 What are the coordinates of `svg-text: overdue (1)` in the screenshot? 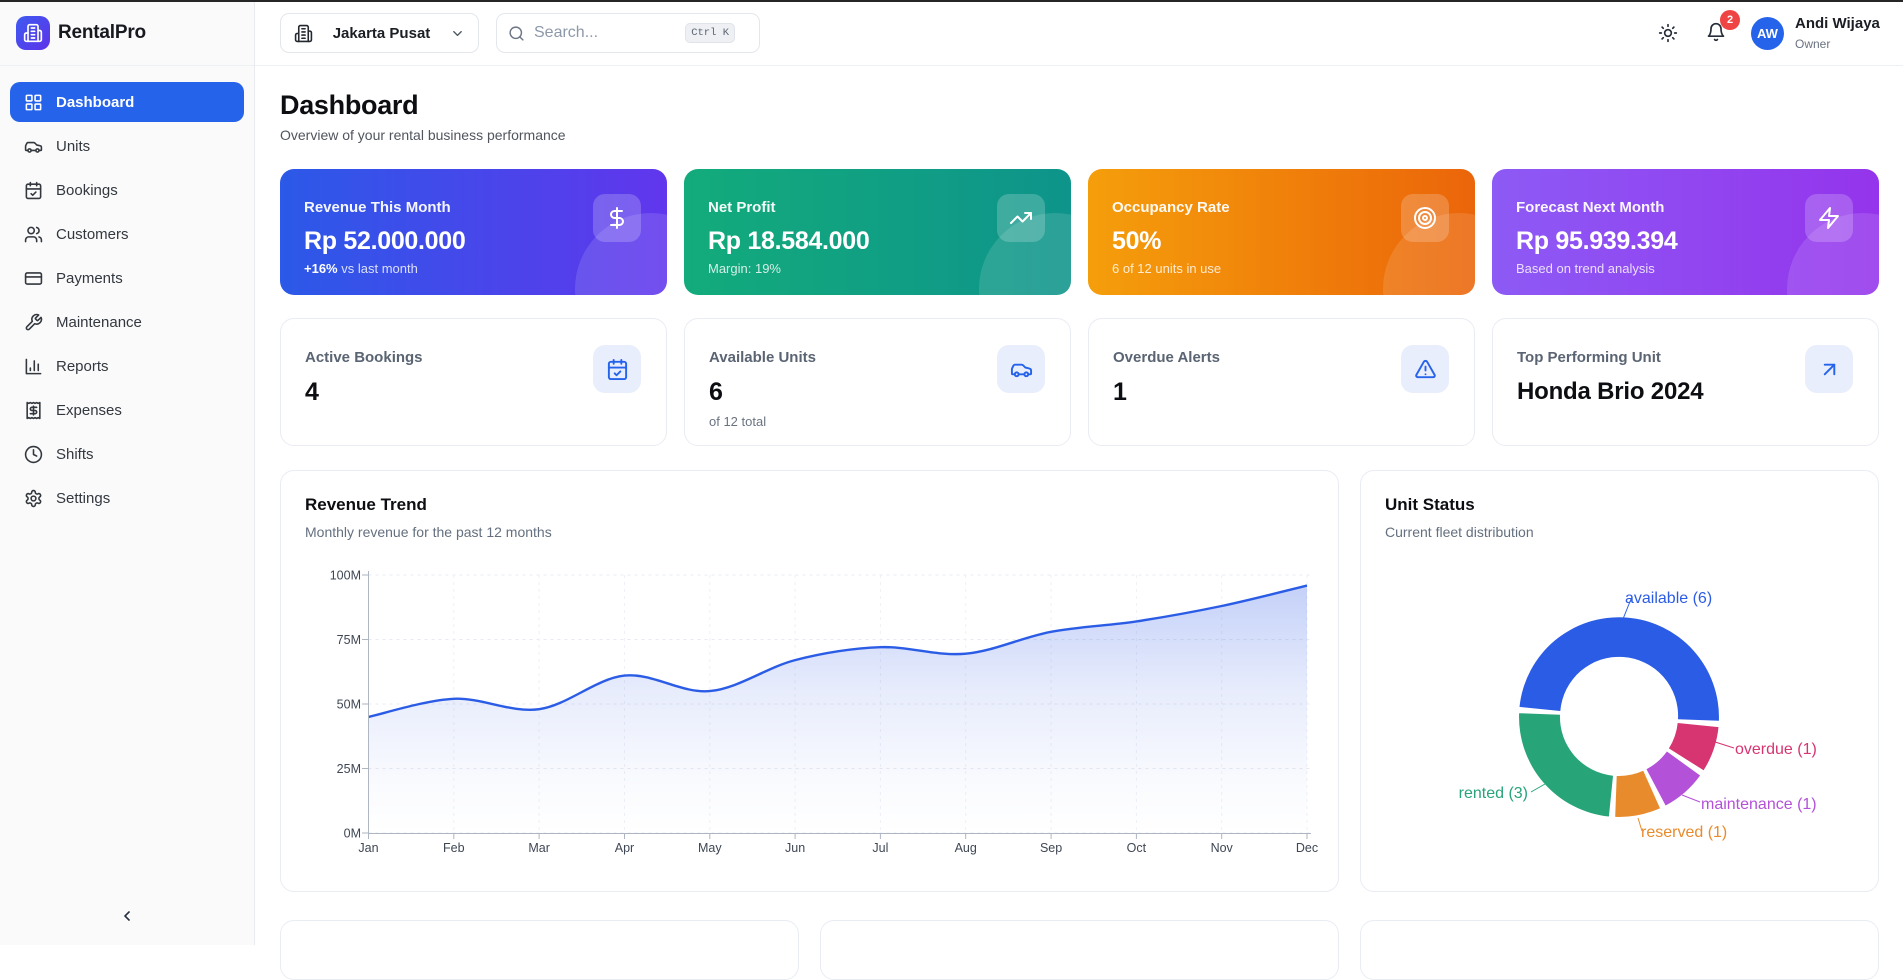 It's located at (1776, 749).